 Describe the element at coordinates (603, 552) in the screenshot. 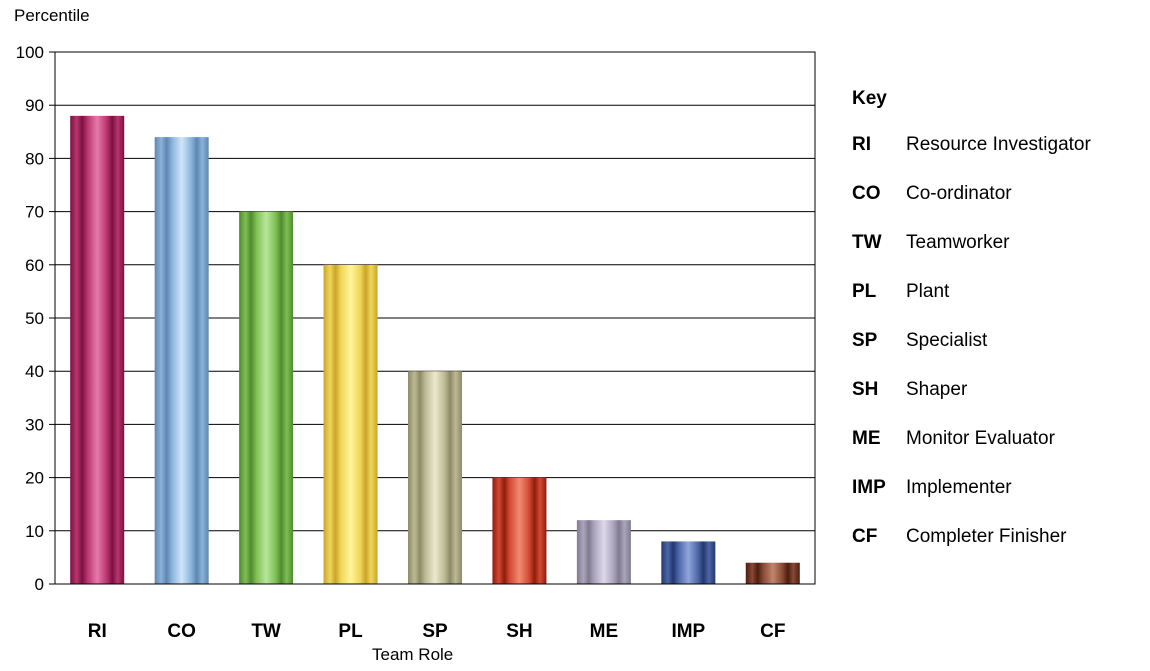

I see `bar-me` at that location.